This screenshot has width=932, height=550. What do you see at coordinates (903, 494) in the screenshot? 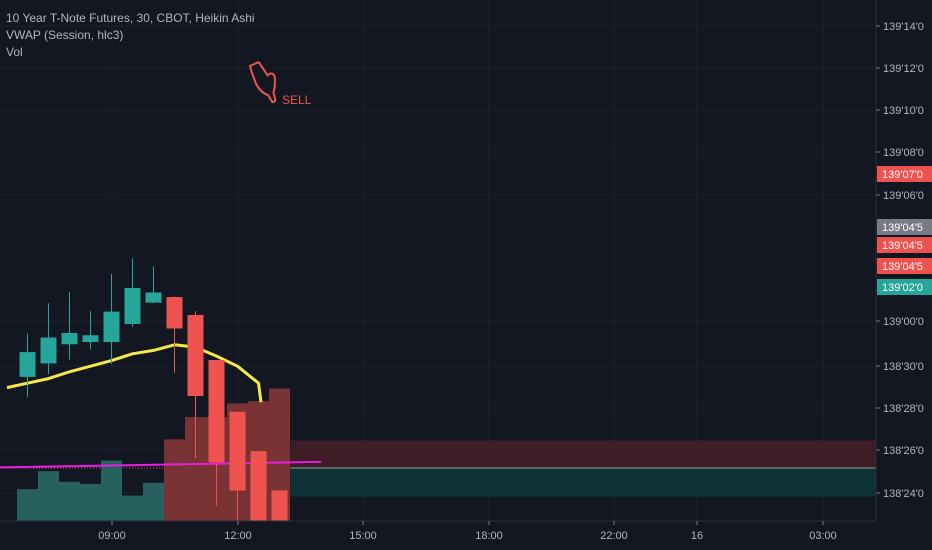
I see `price-tick-label: 138'24'0` at bounding box center [903, 494].